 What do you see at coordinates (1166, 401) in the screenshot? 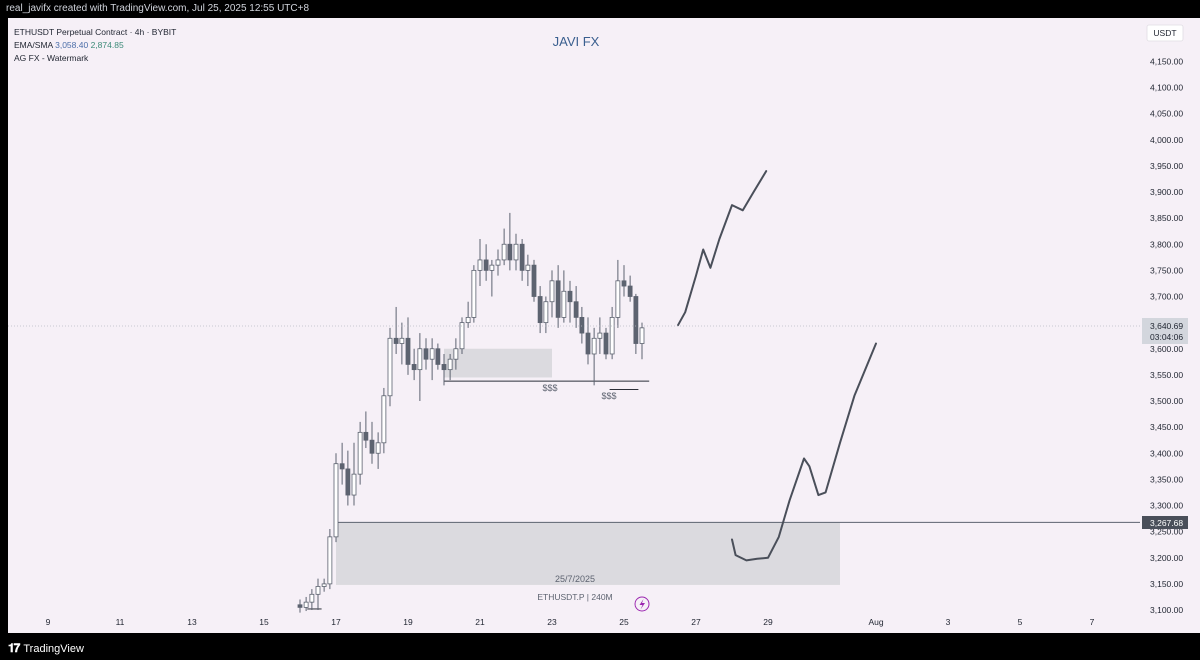
I see `y-tick-label: 3,500.00` at bounding box center [1166, 401].